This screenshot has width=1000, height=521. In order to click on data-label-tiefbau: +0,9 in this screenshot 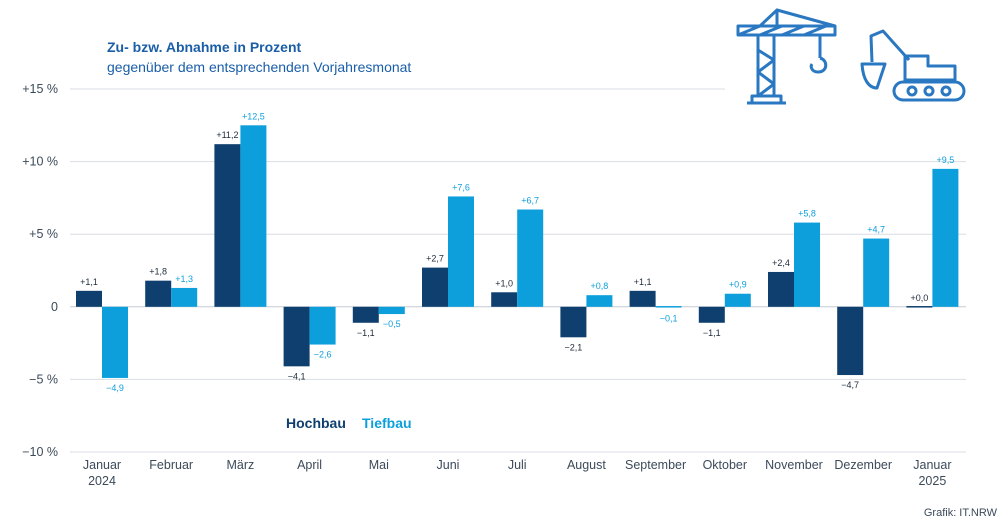, I will do `click(738, 285)`.